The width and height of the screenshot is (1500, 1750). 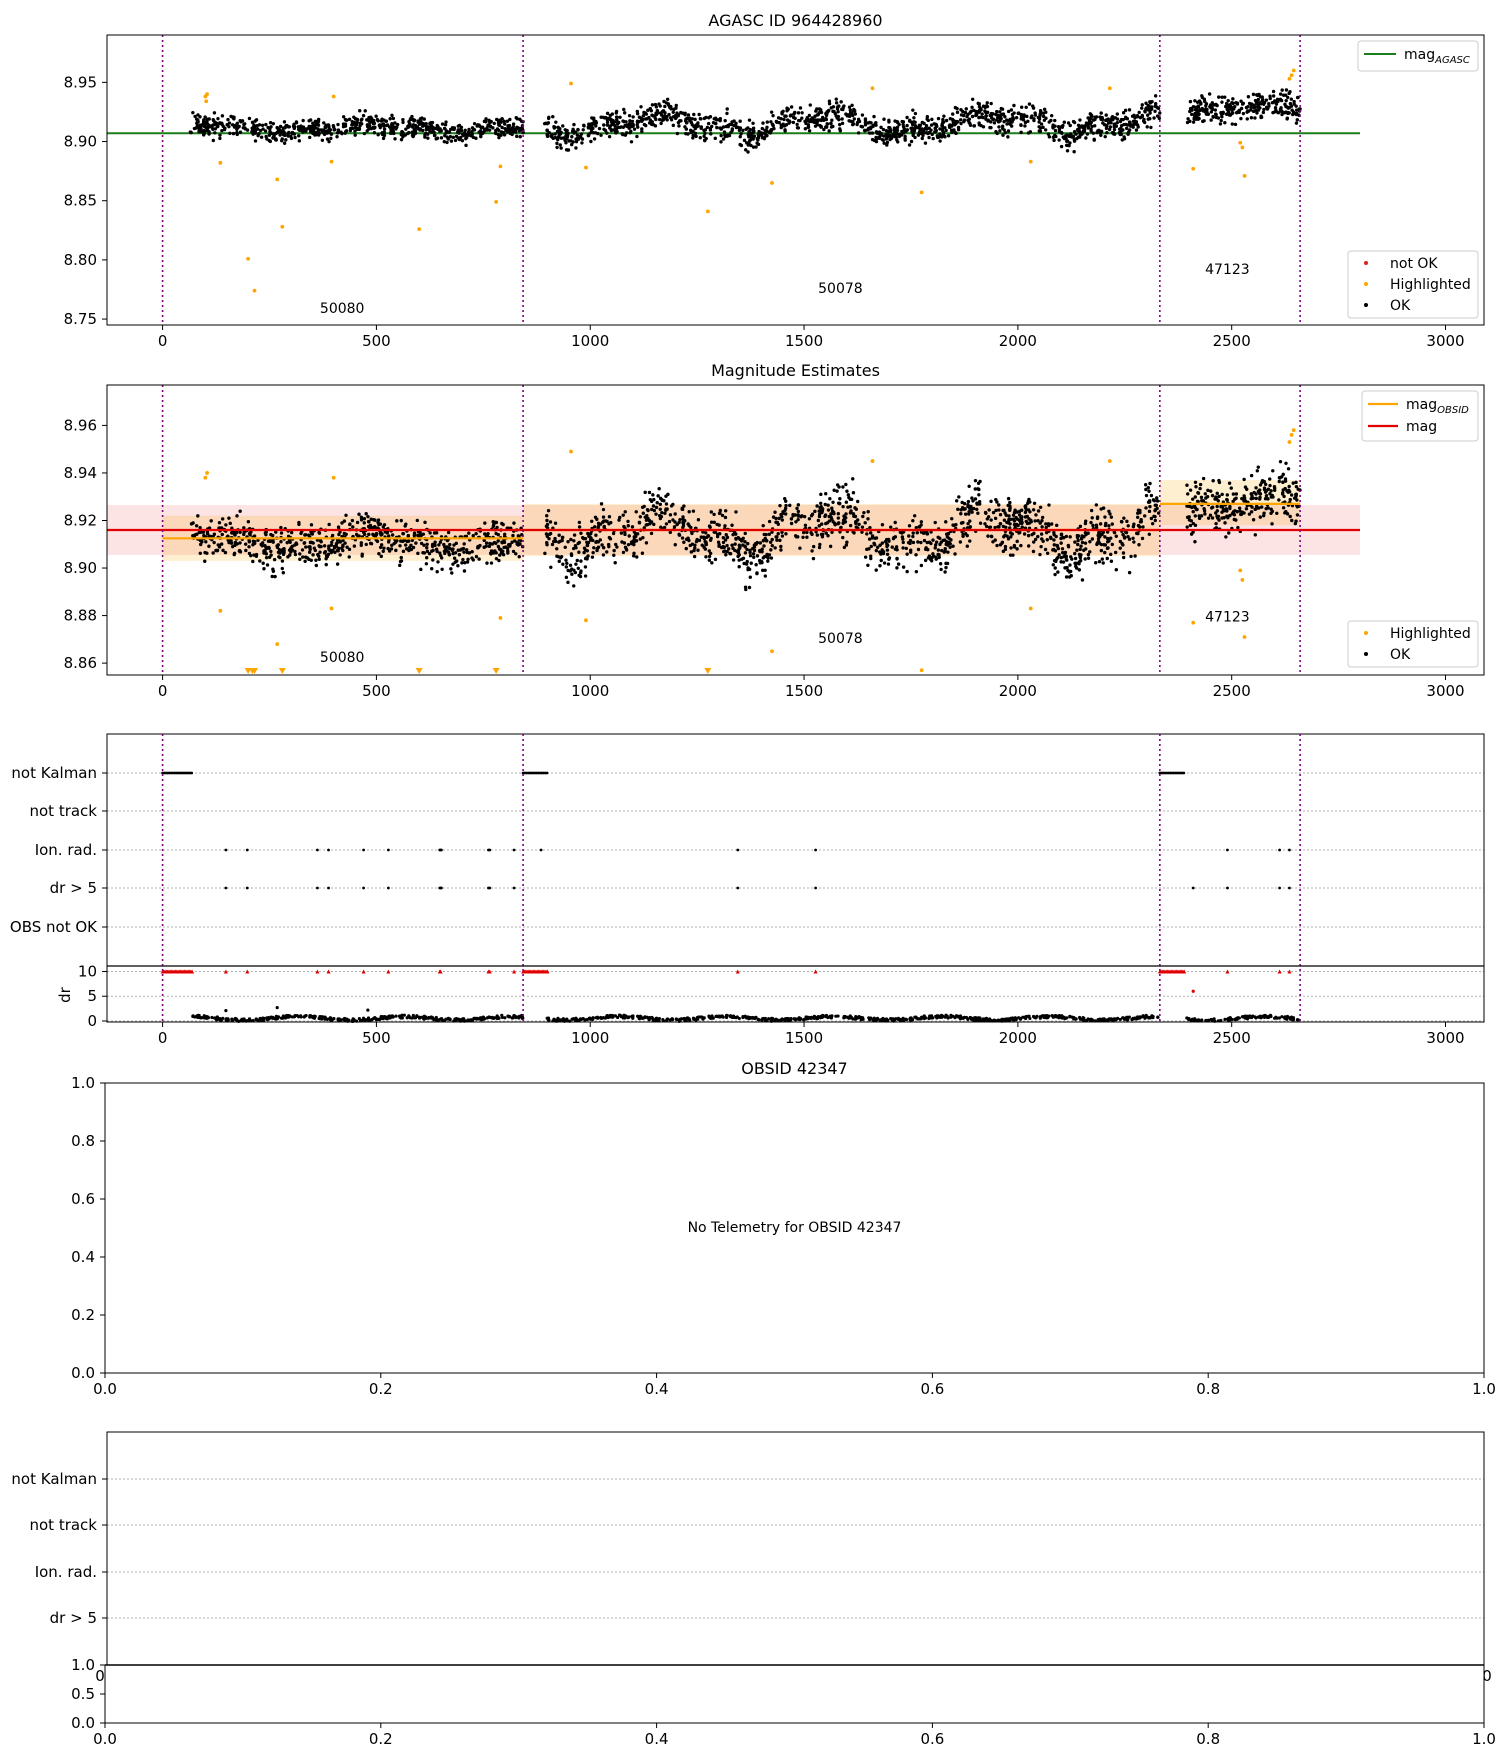 I want to click on highlighted-point, so click(x=1293, y=70).